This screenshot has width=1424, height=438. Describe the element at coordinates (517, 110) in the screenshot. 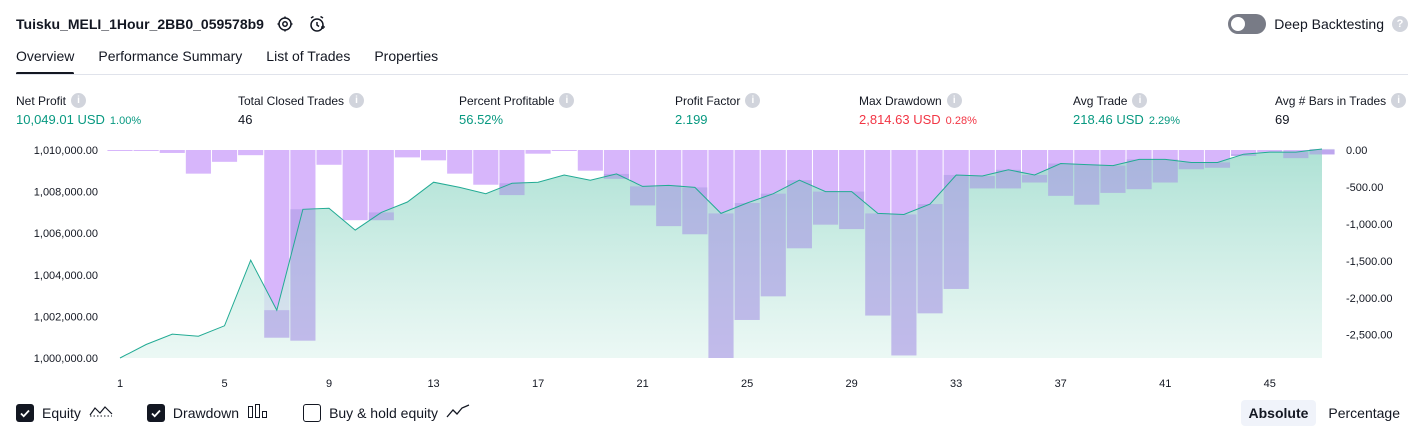

I see `stat-percent-profitable: Percent Profitable i 56.52%` at that location.